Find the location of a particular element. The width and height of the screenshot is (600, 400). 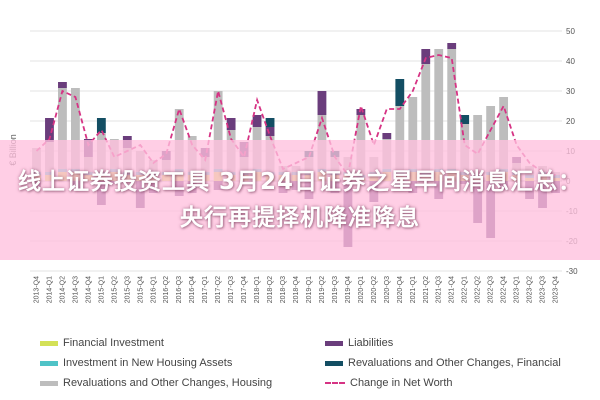

x-tick-label: 2023-Q2 is located at coordinates (530, 289).